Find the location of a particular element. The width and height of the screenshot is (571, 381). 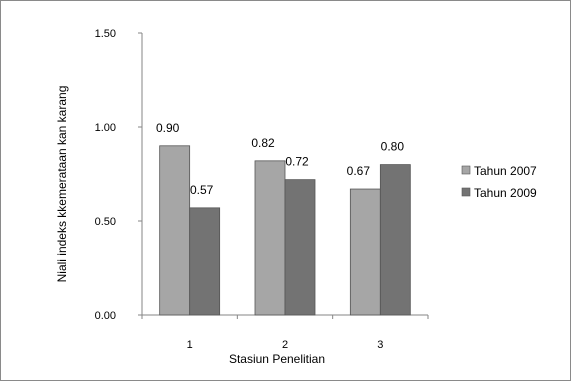

y-axis-title: Niali indeks kkemerataan kan karang is located at coordinates (62, 184).